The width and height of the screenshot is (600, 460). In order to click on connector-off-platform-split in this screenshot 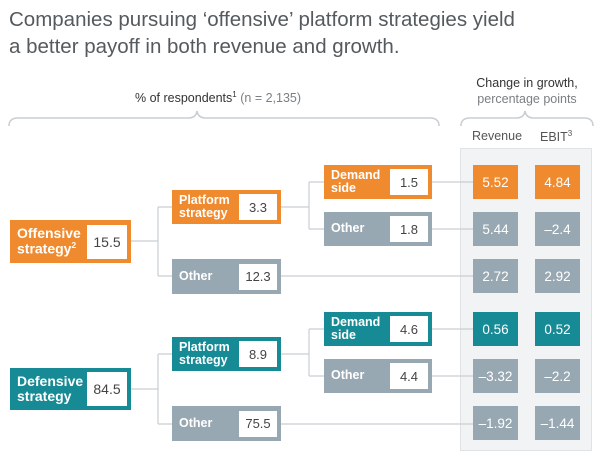, I will do `click(302, 205)`.